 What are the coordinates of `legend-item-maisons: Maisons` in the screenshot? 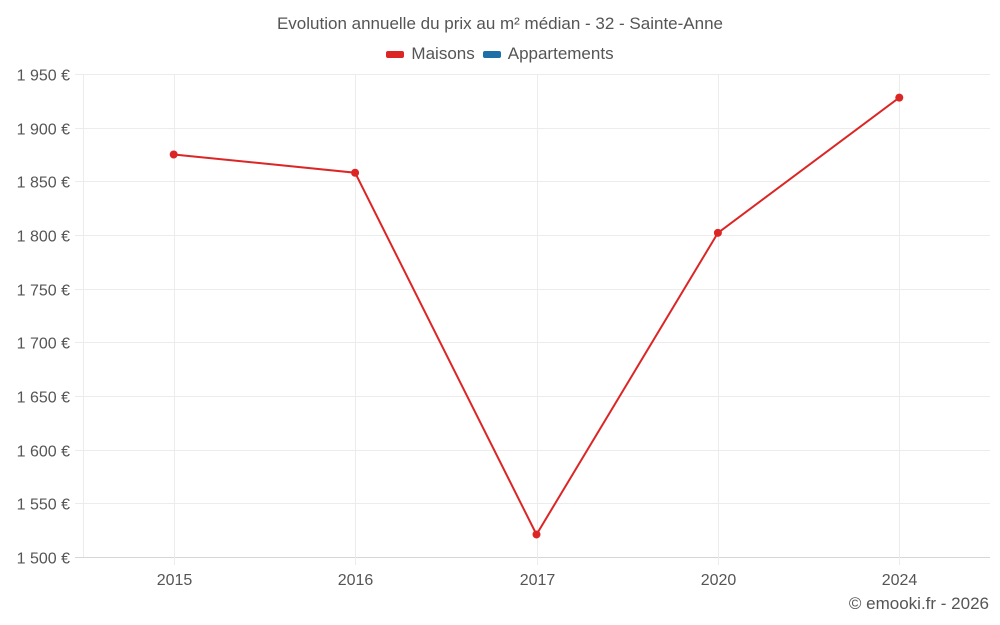 It's located at (430, 54).